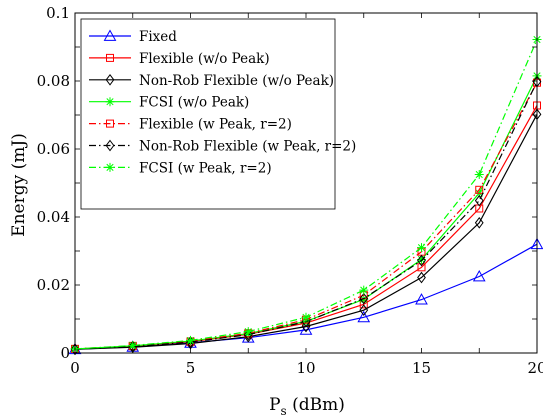  I want to click on legend-item: FCSI (w/o Peak), so click(169, 103).